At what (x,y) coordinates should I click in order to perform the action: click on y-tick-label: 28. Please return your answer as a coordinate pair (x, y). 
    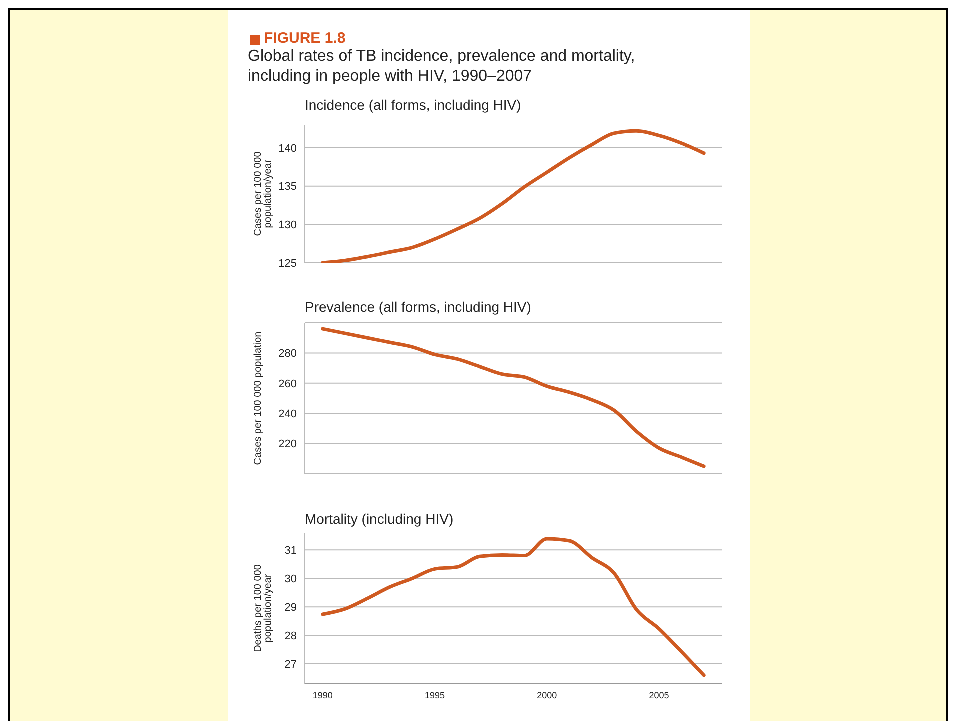
    Looking at the image, I should click on (290, 636).